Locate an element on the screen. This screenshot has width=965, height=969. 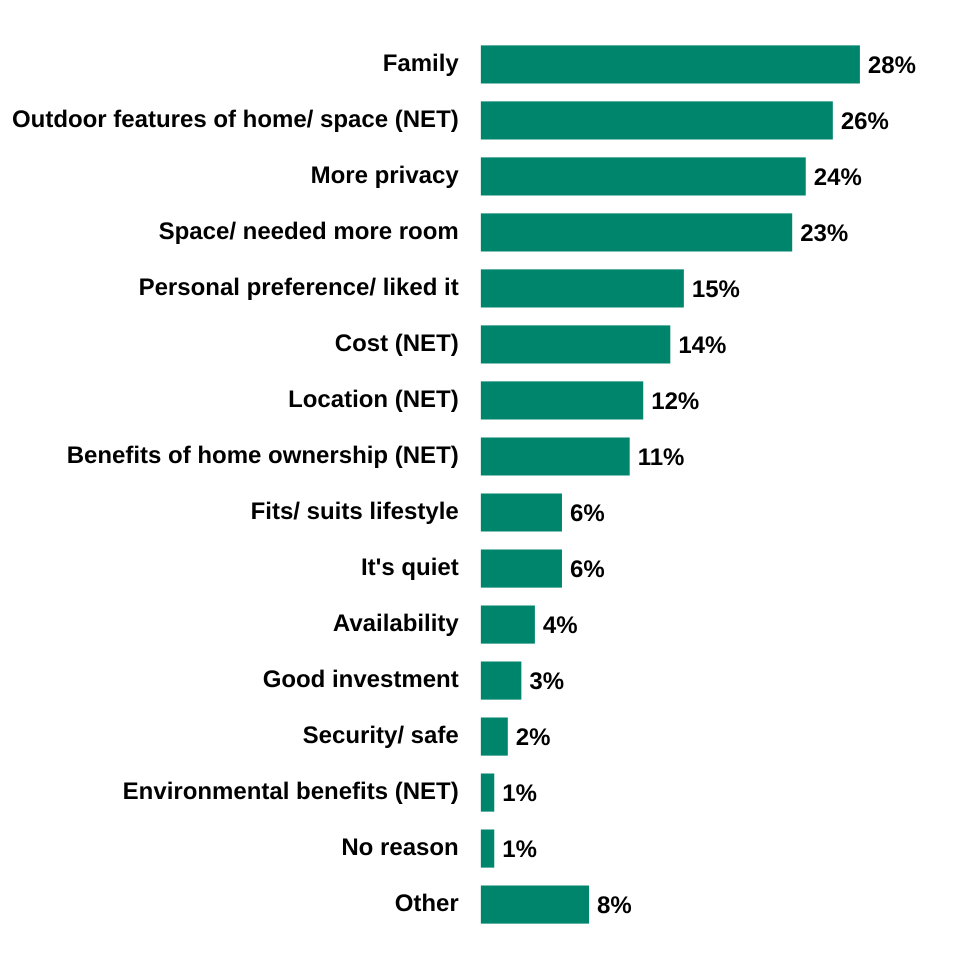
y-tick-label: Family is located at coordinates (421, 64).